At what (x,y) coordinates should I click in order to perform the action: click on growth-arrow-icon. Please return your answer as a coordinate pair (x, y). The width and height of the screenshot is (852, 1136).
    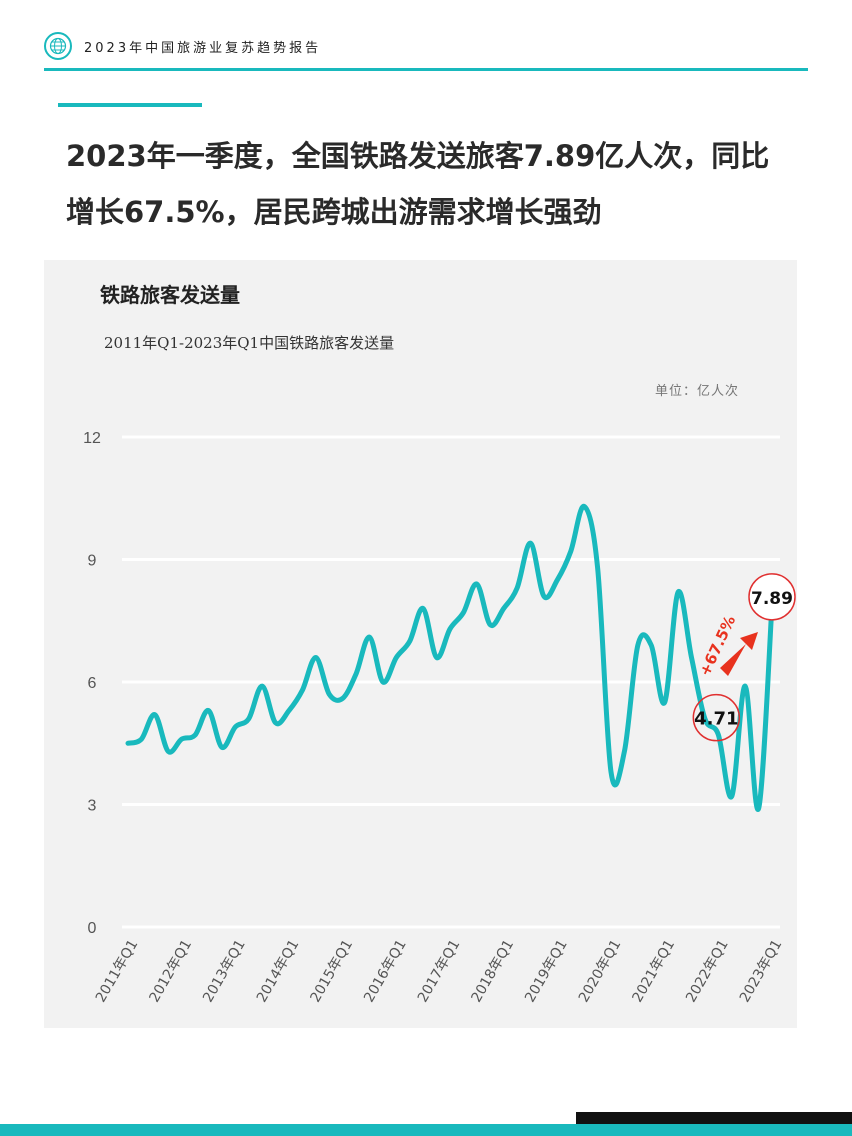
    Looking at the image, I should click on (739, 654).